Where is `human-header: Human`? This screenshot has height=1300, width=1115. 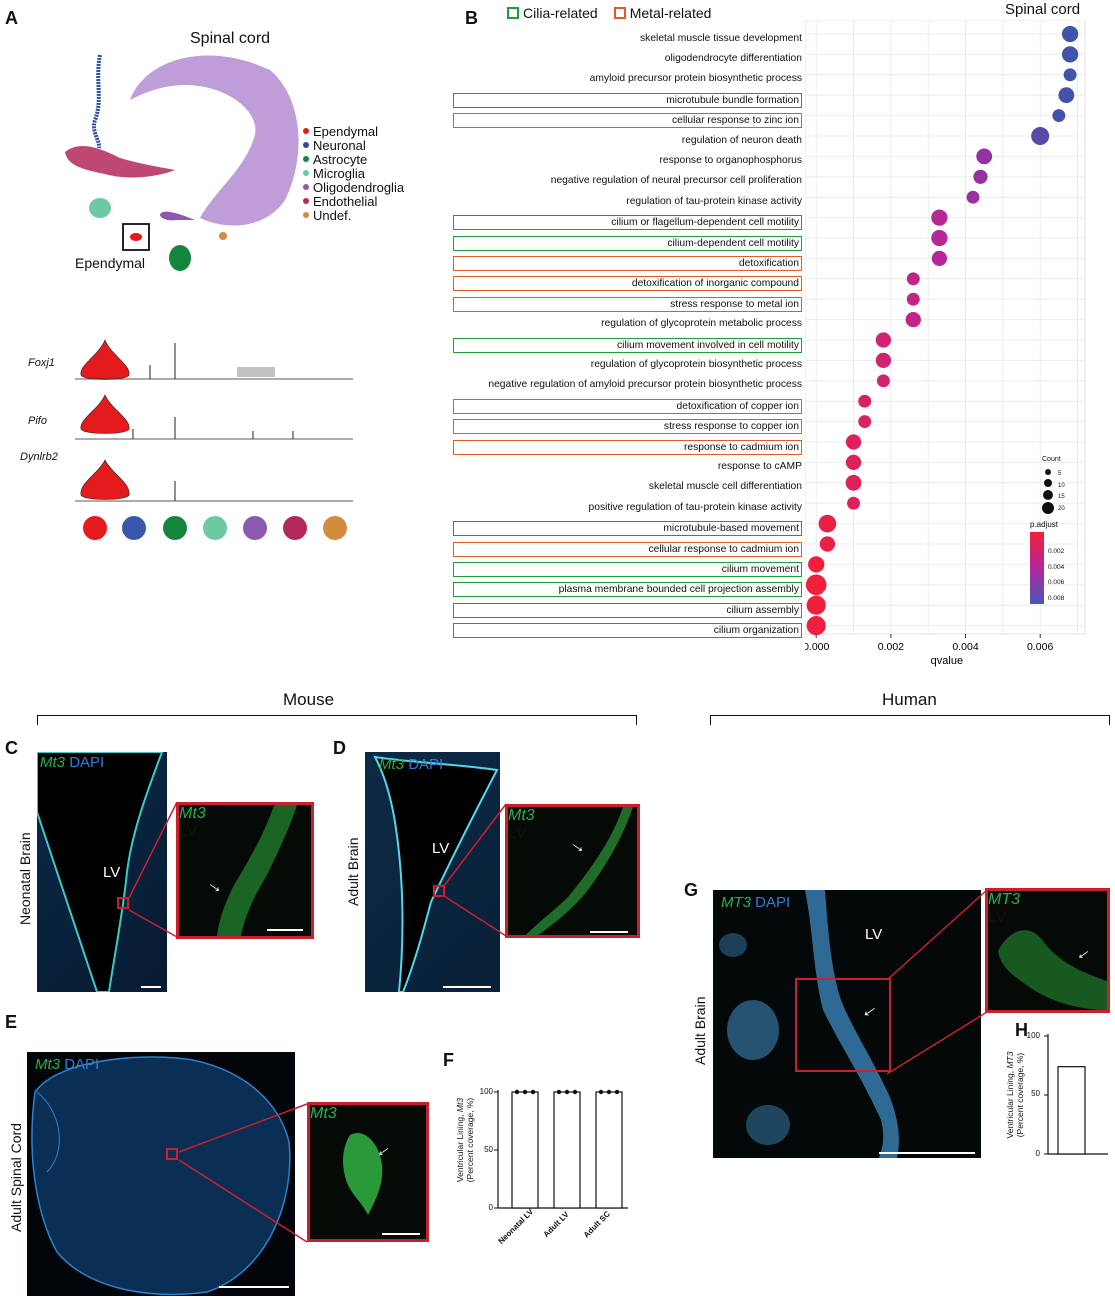
human-header: Human is located at coordinates (909, 699).